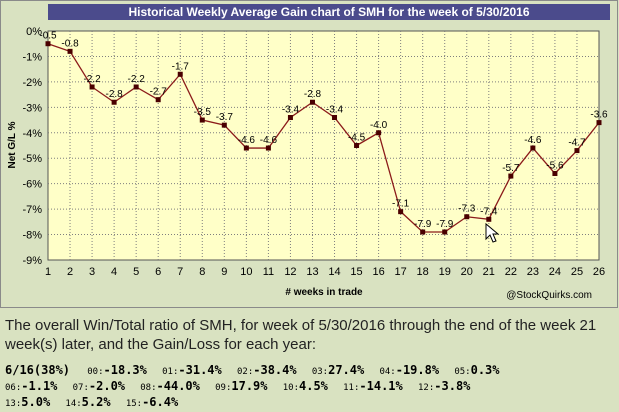 The height and width of the screenshot is (412, 619). I want to click on win-ratio: 6/16(38%), so click(38, 370).